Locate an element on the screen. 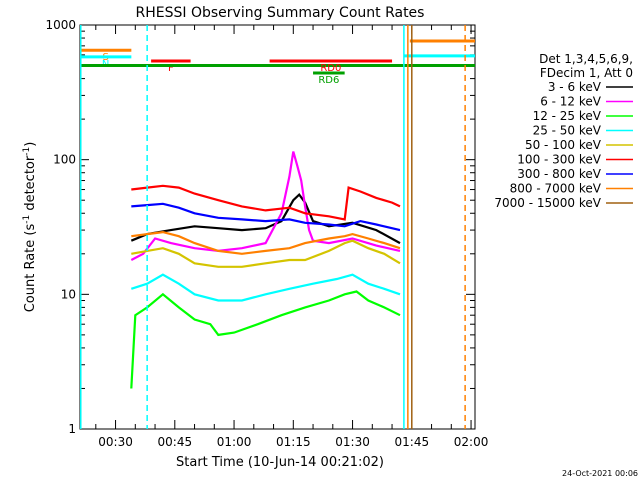  chart-title: RHESSI Observing Summary Count Rates is located at coordinates (280, 13).